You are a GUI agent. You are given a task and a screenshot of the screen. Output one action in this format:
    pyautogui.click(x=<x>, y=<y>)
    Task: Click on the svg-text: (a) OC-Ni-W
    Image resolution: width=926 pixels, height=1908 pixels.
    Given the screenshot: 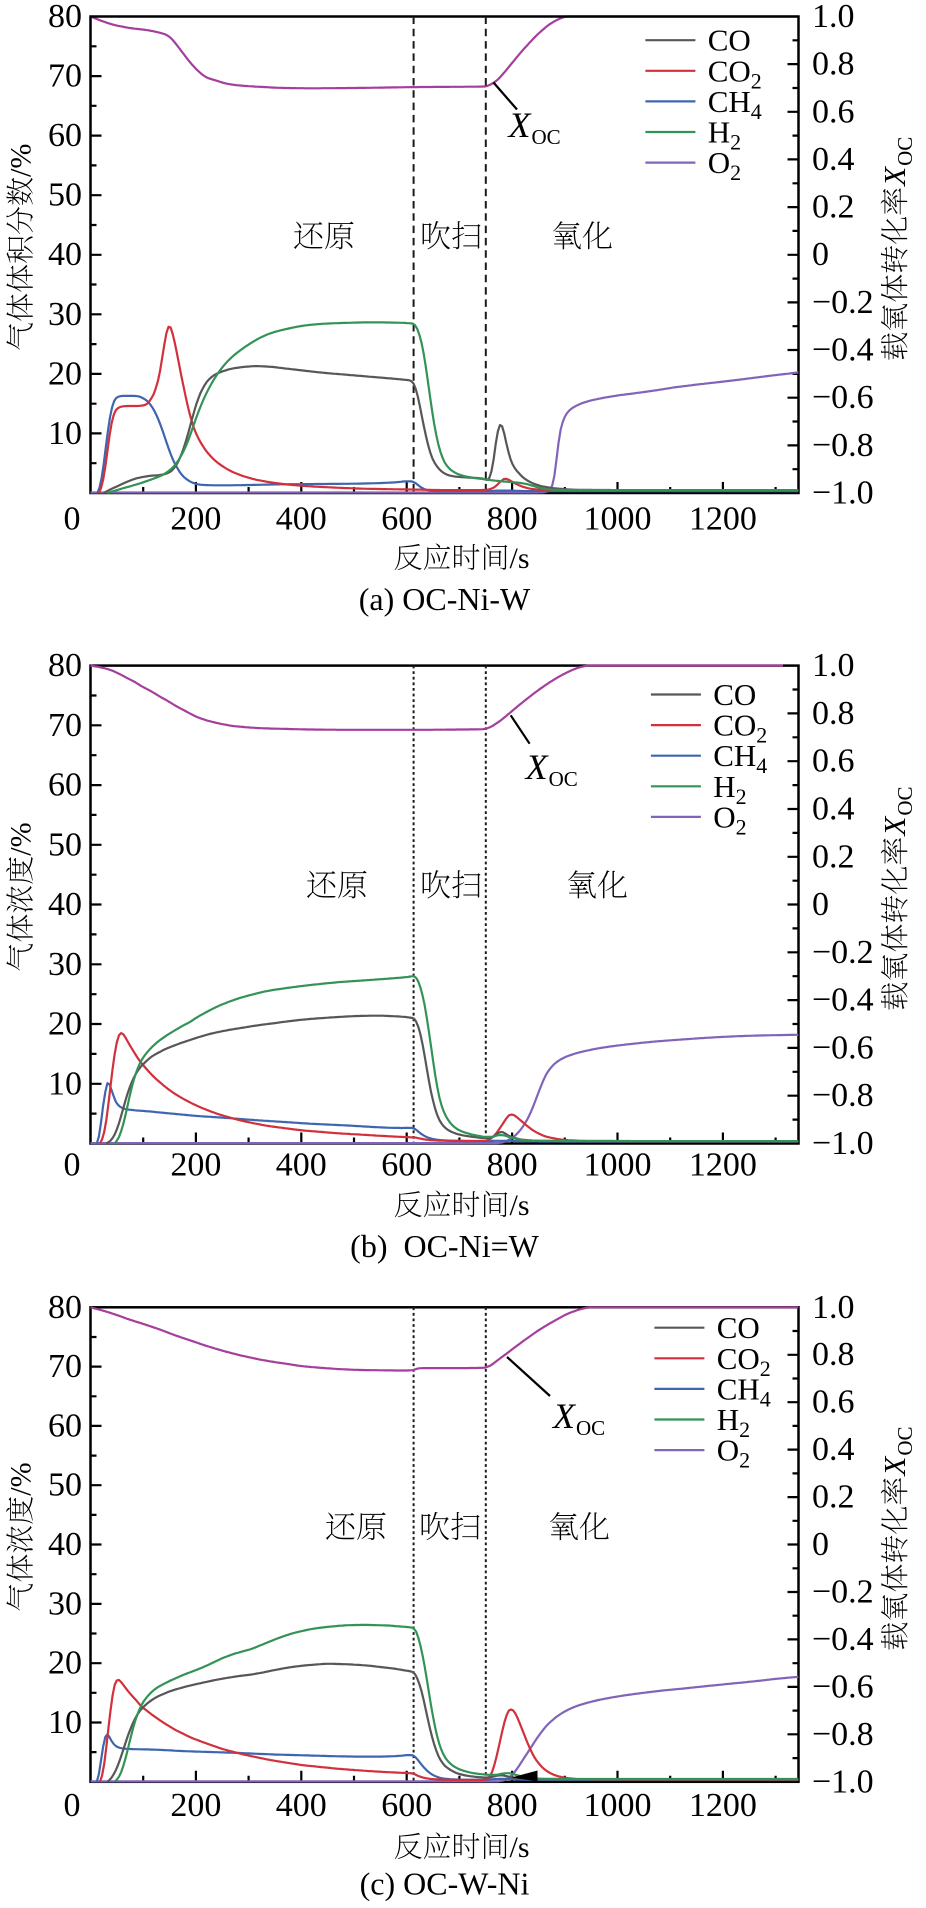 What is the action you would take?
    pyautogui.click(x=445, y=599)
    